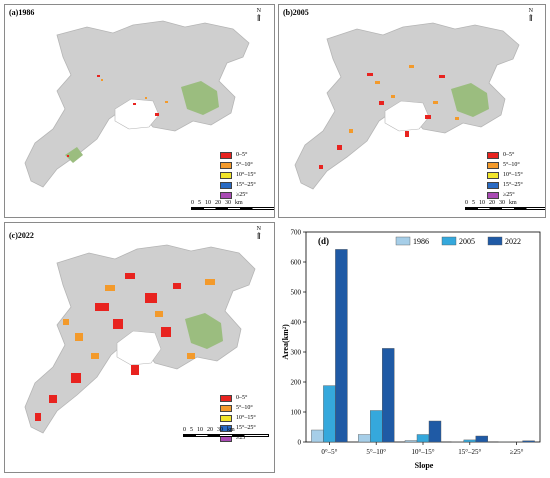  What do you see at coordinates (296, 413) in the screenshot?
I see `y-tick-label: 100` at bounding box center [296, 413].